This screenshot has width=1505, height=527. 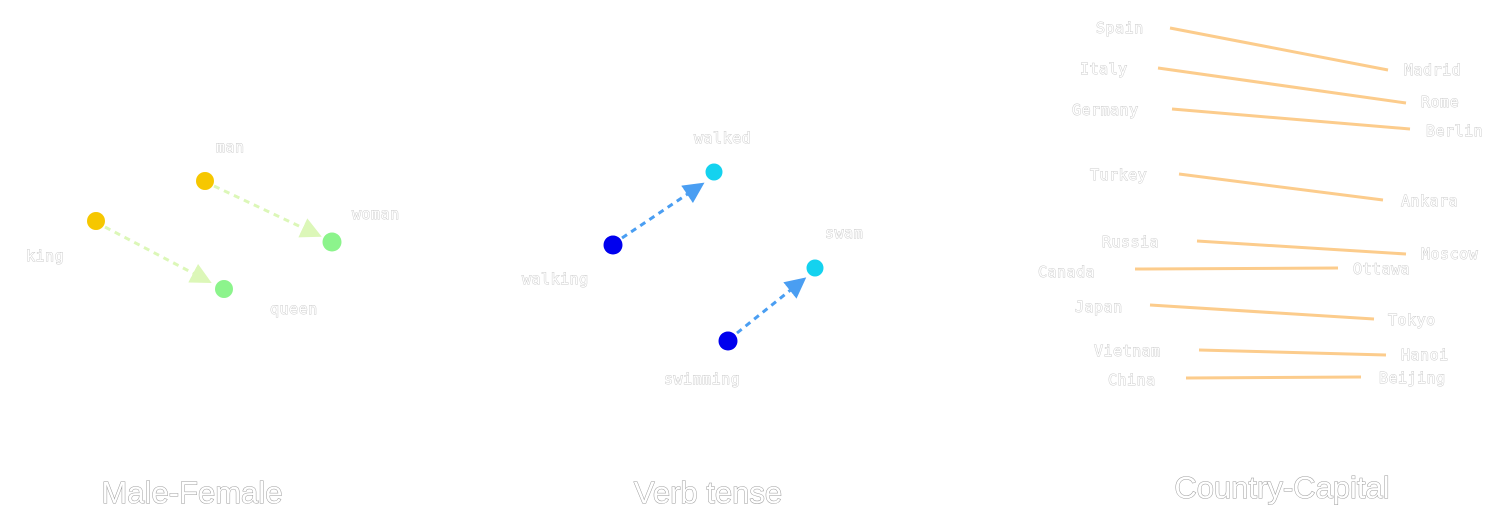 I want to click on label-swam: swam, so click(x=844, y=233).